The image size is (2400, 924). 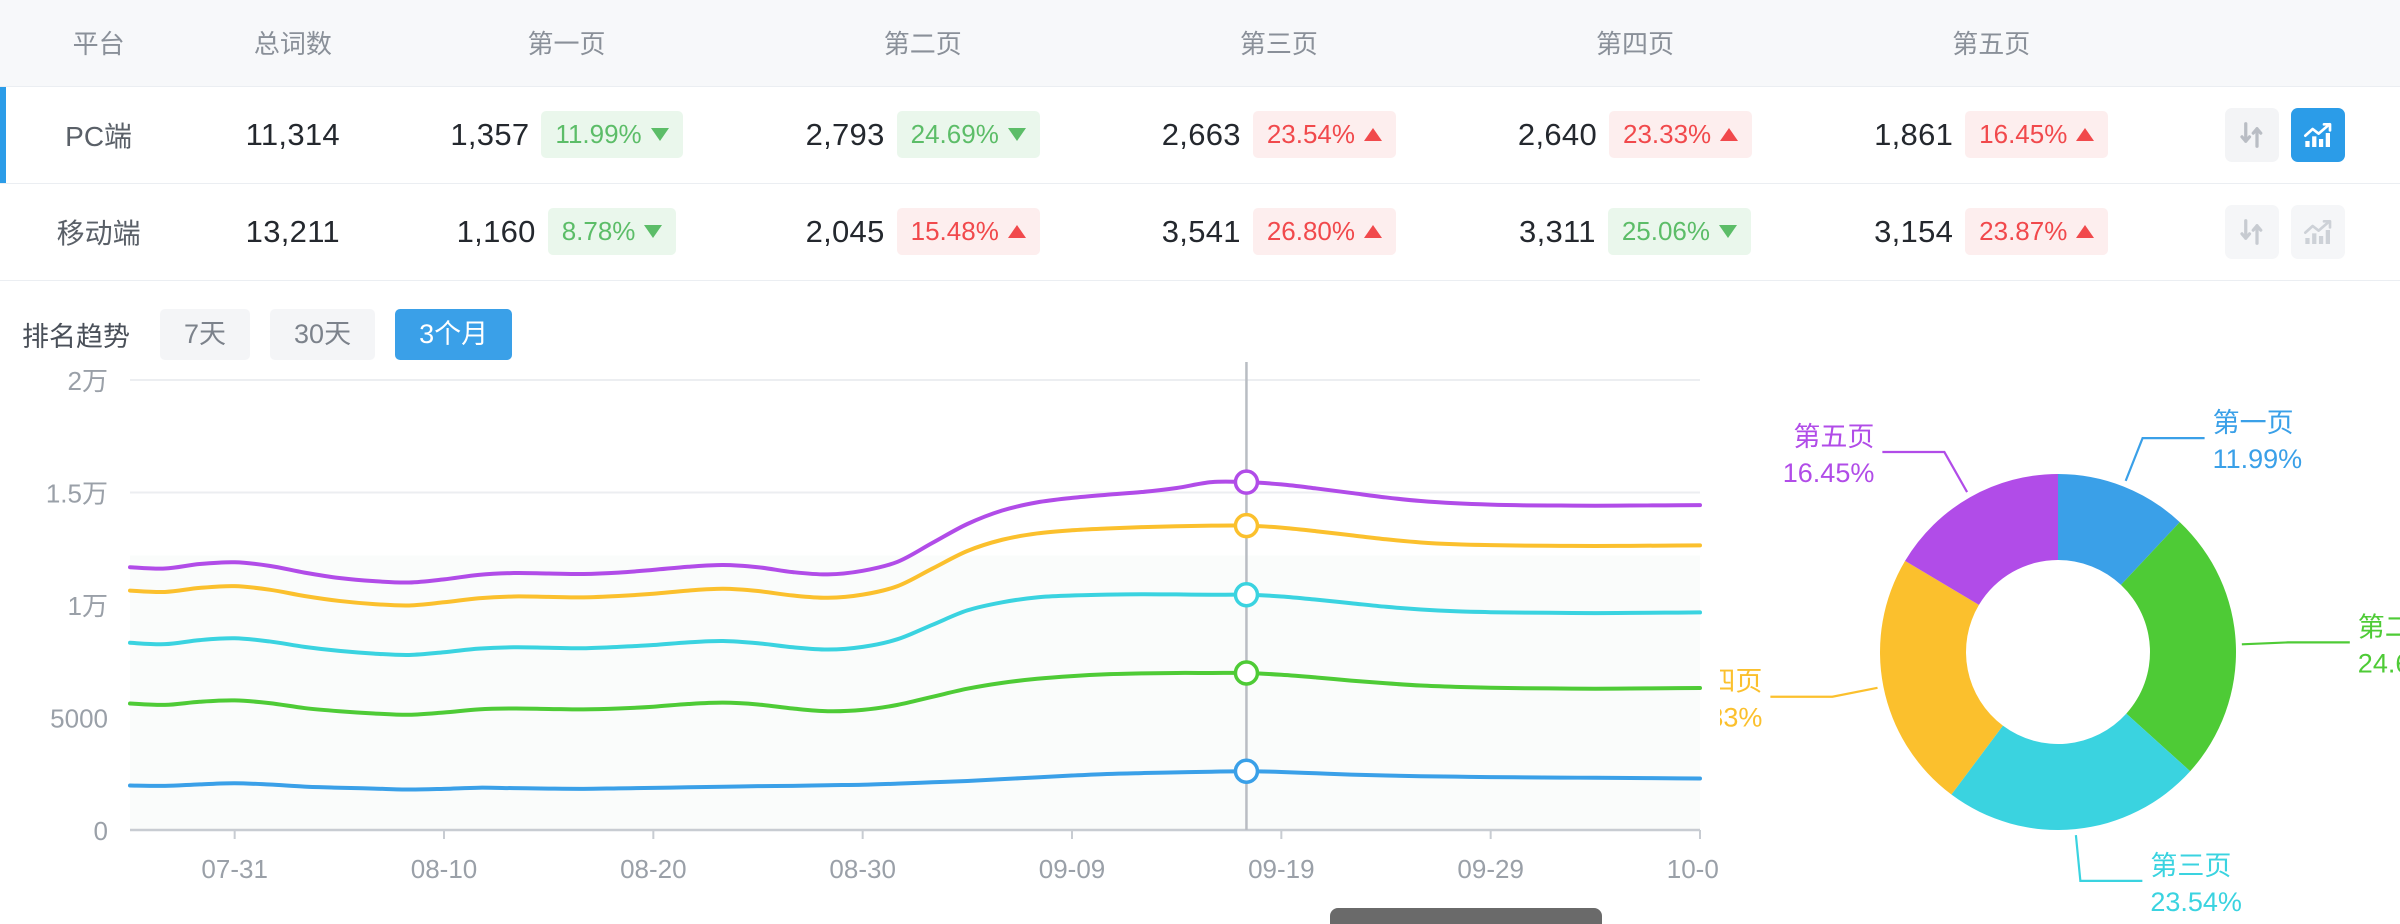 I want to click on donut-label-value: 23.54%, so click(x=2196, y=902).